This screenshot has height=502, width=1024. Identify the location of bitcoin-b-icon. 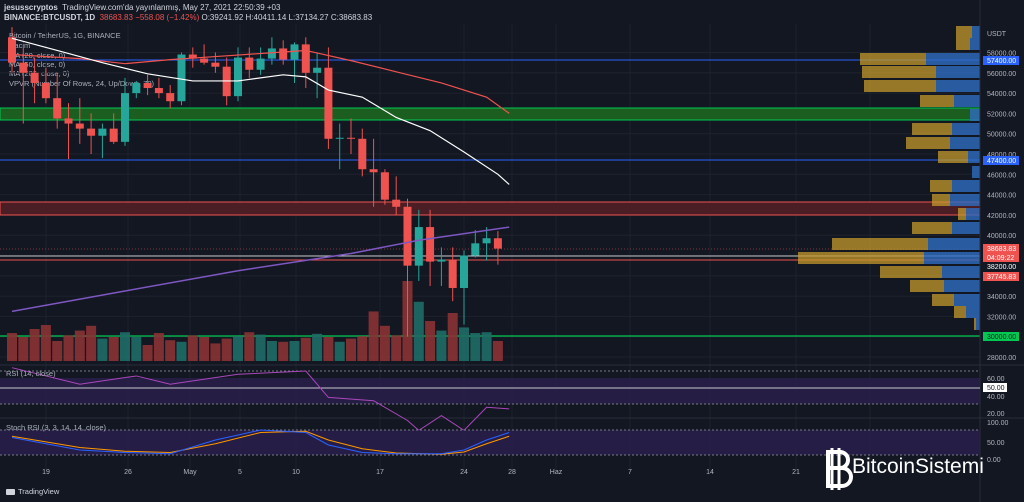
(839, 469).